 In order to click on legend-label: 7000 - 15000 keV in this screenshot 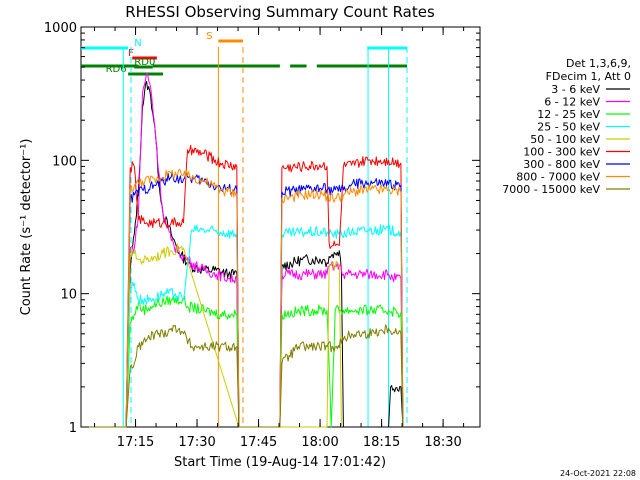, I will do `click(551, 189)`.